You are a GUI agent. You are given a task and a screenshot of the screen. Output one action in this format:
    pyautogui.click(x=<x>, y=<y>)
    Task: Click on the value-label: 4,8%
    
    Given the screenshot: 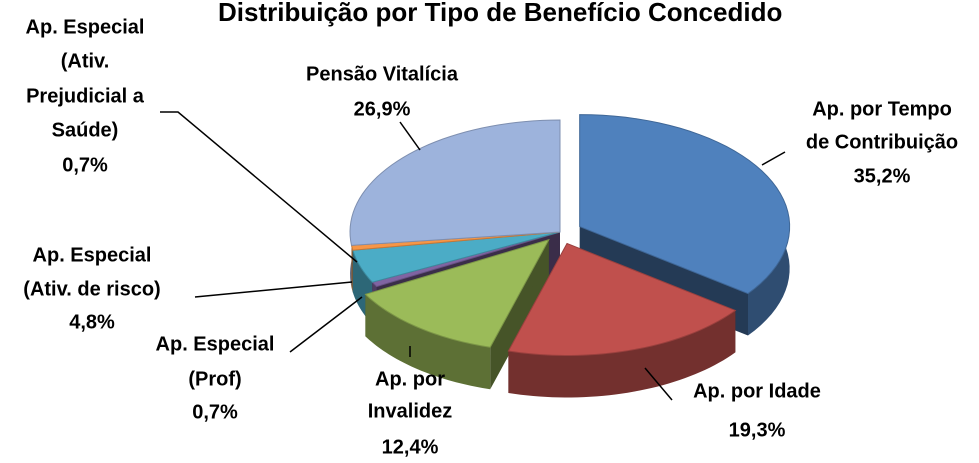 What is the action you would take?
    pyautogui.click(x=92, y=322)
    